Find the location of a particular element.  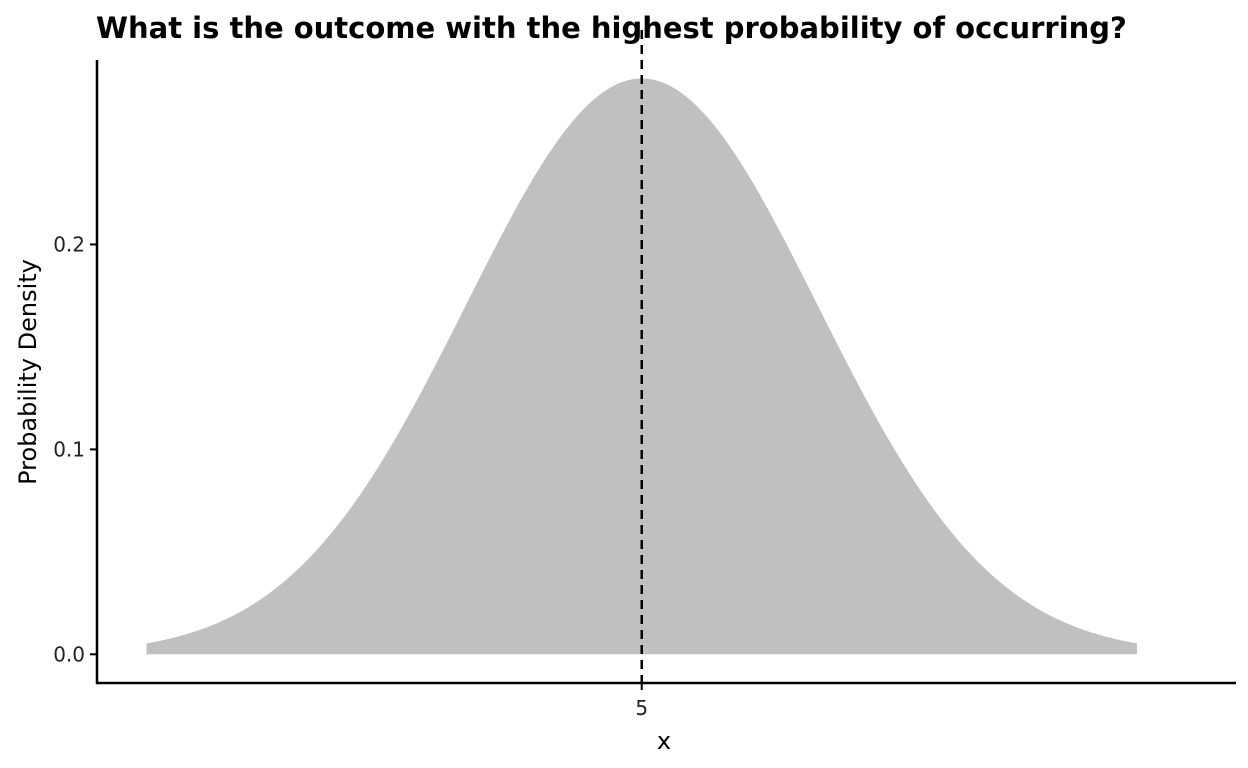

x-ticks: 5 is located at coordinates (641, 701).